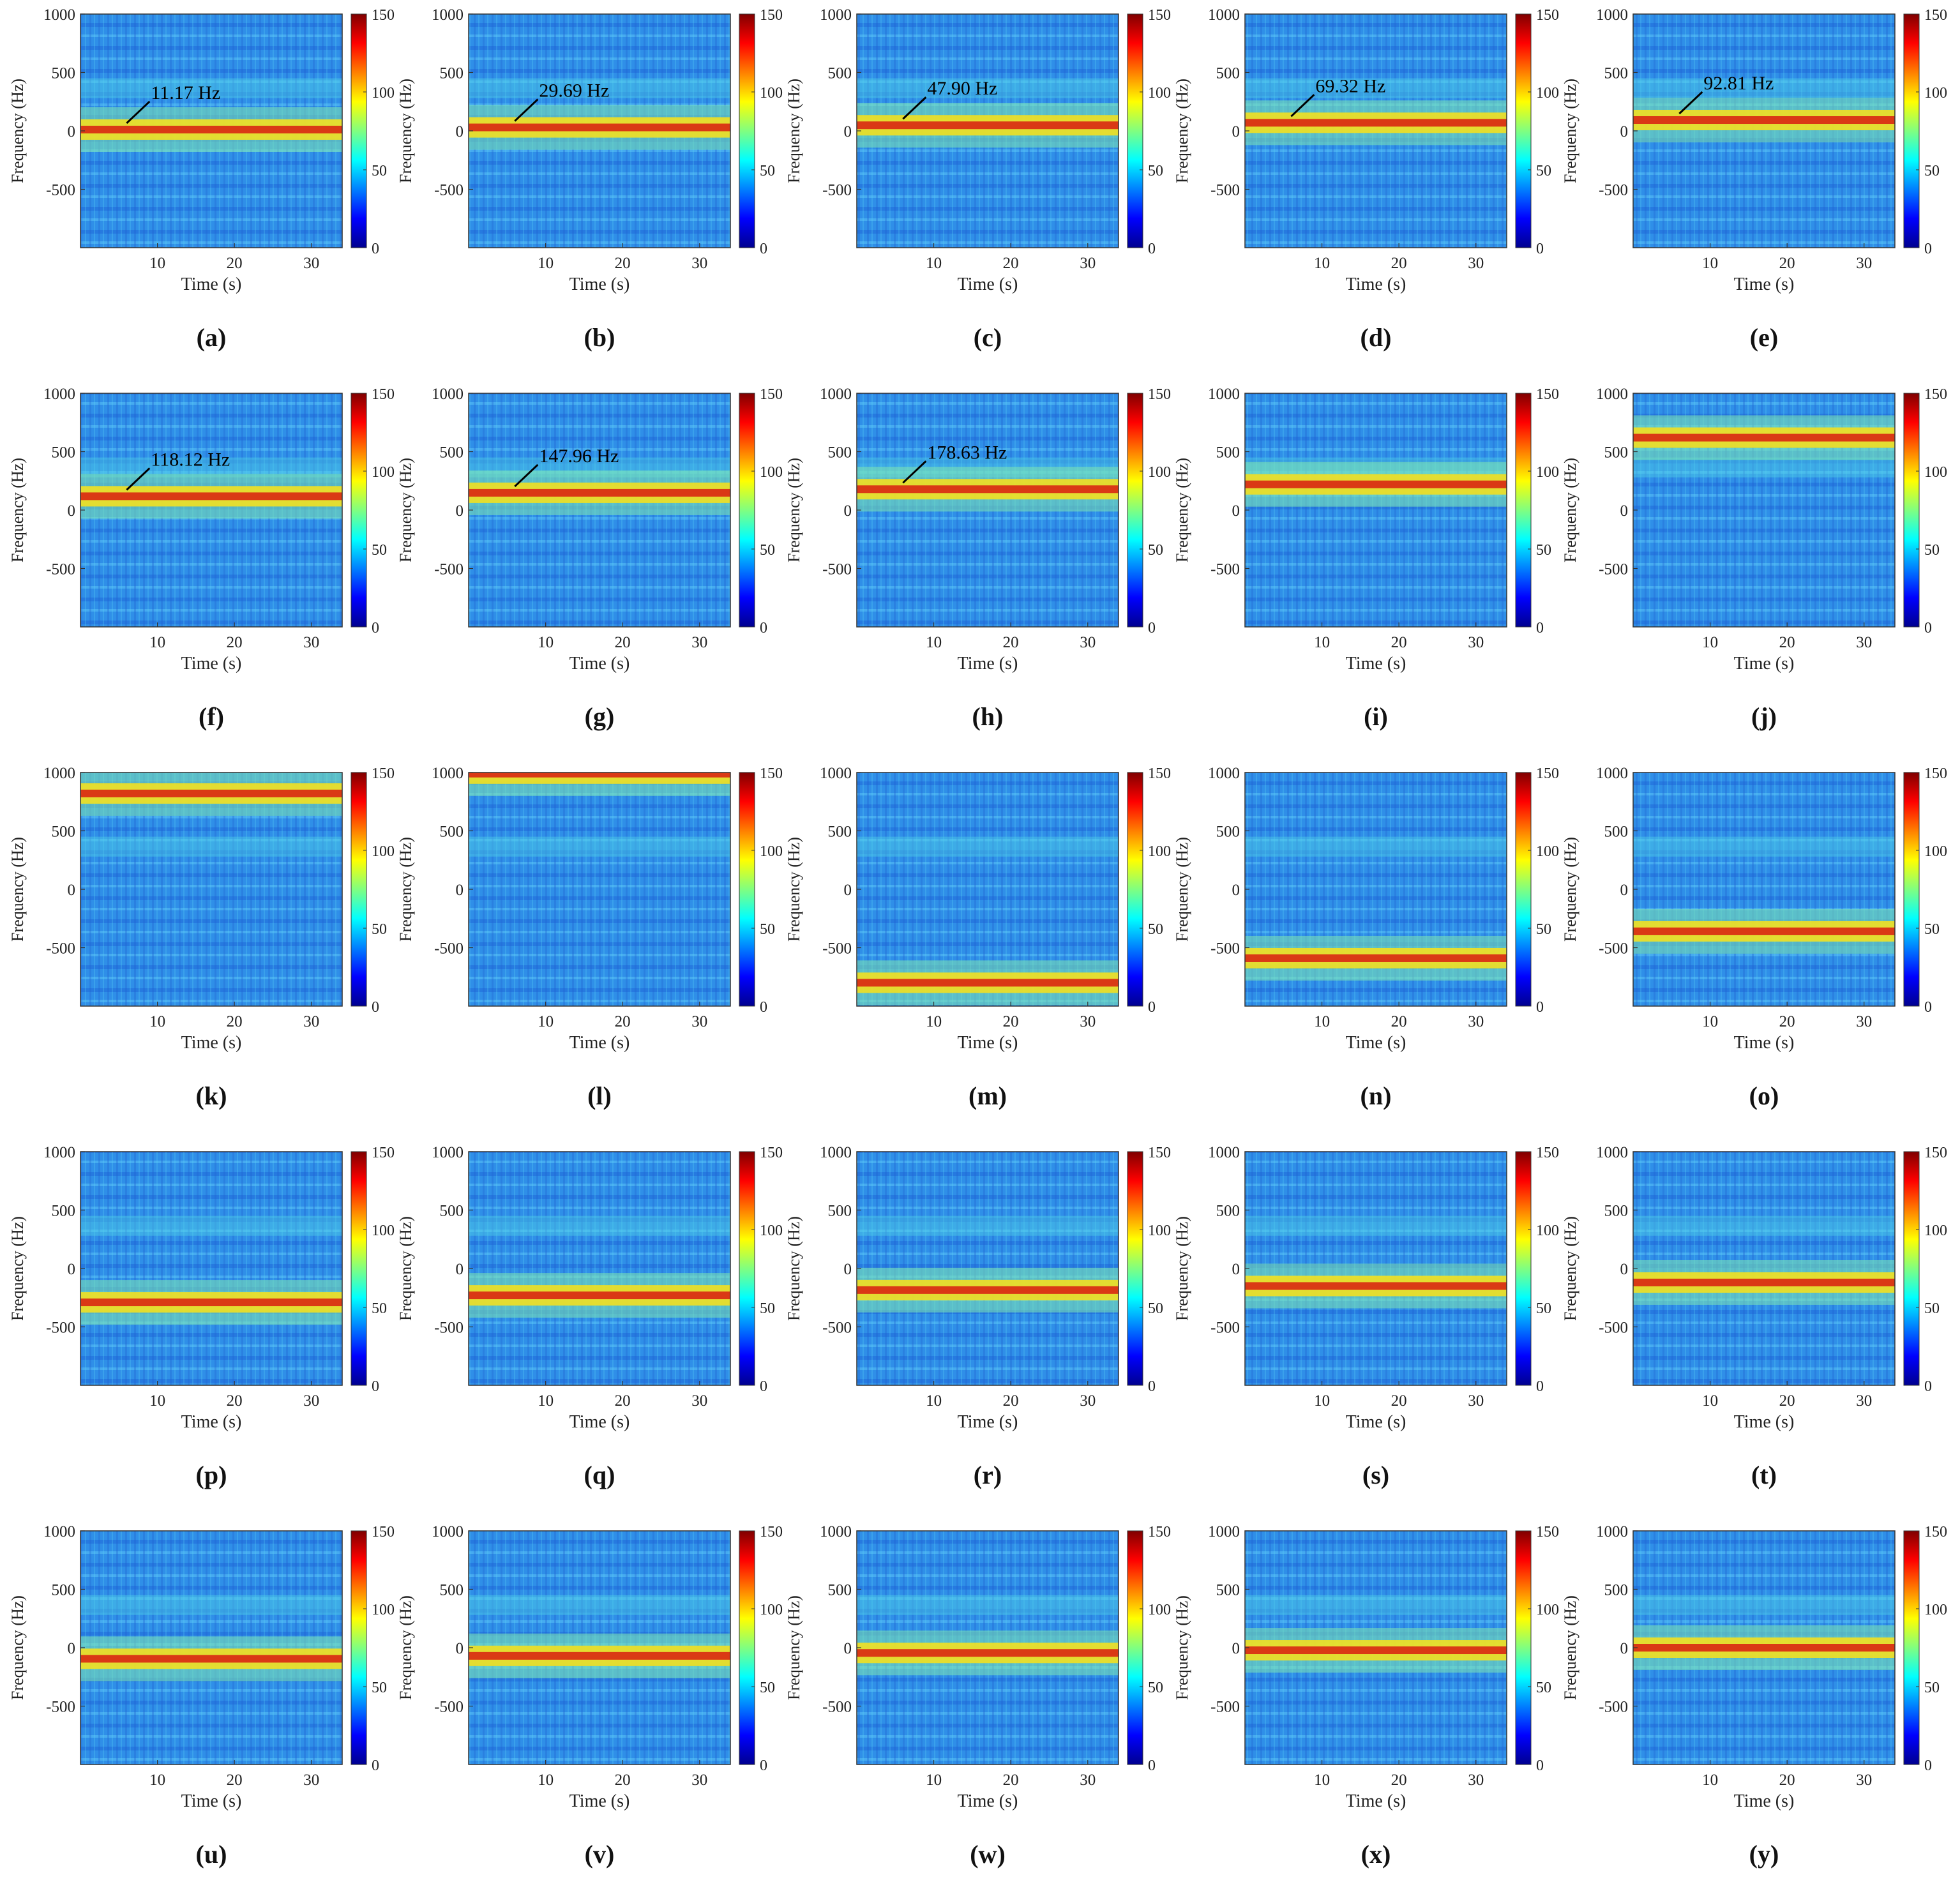 The height and width of the screenshot is (1889, 1960). What do you see at coordinates (1738, 83) in the screenshot?
I see `band-annotation: 92.81 Hz` at bounding box center [1738, 83].